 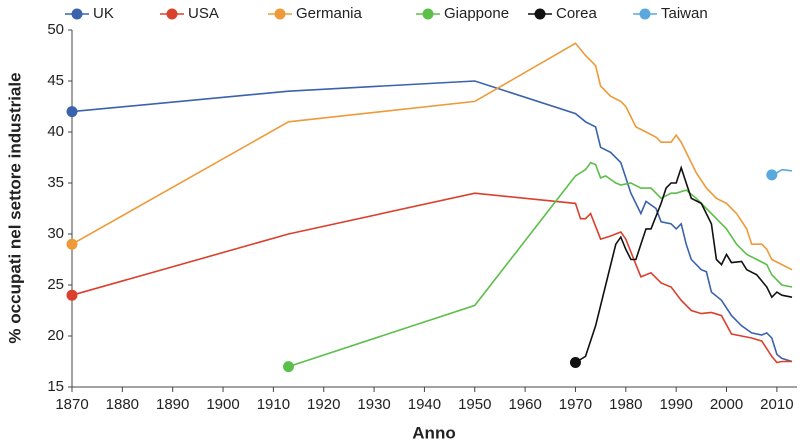 I want to click on y-tick-label: 15, so click(x=55, y=386).